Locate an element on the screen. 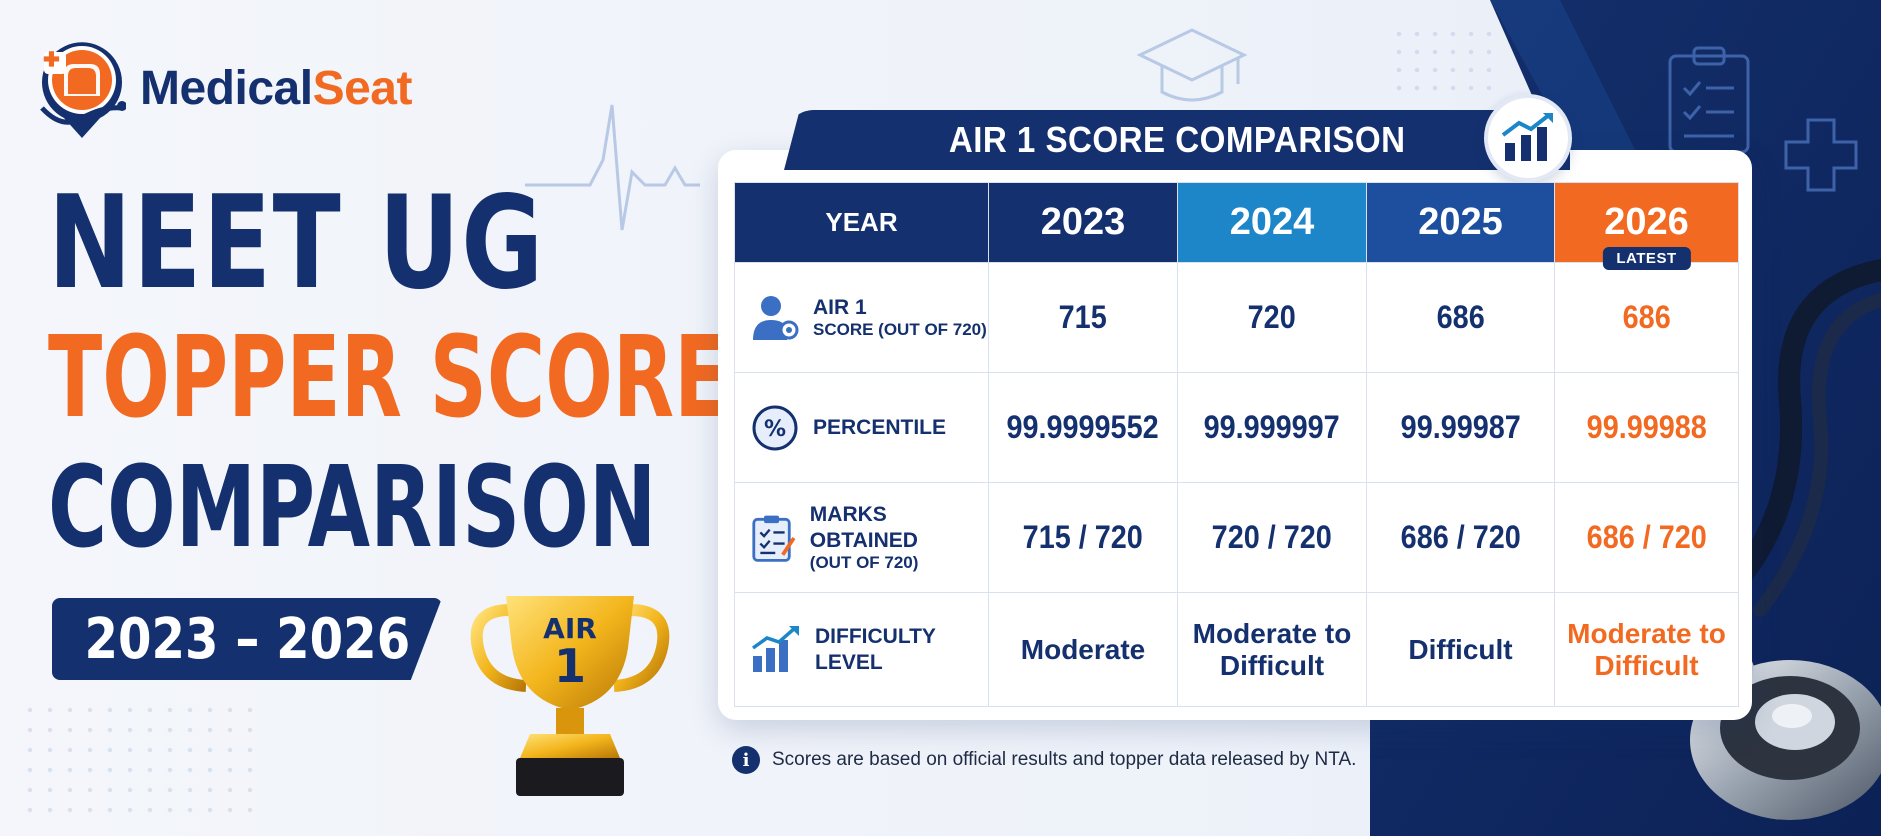 This screenshot has height=836, width=1881. cell-2023: 715 / 720 is located at coordinates (1083, 537).